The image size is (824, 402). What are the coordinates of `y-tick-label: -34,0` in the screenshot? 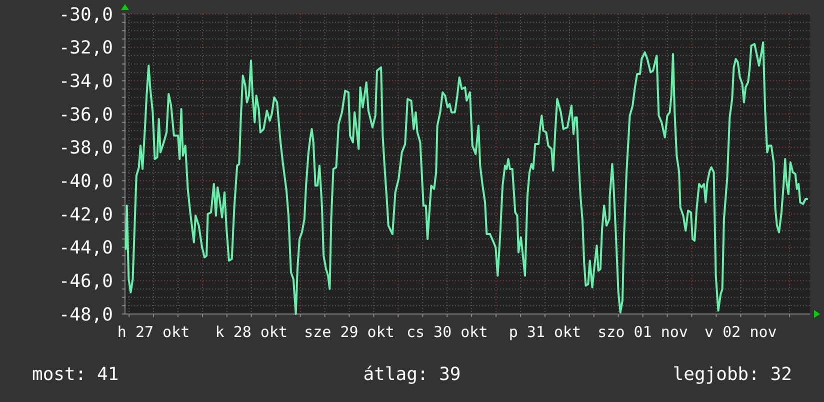 It's located at (85, 81).